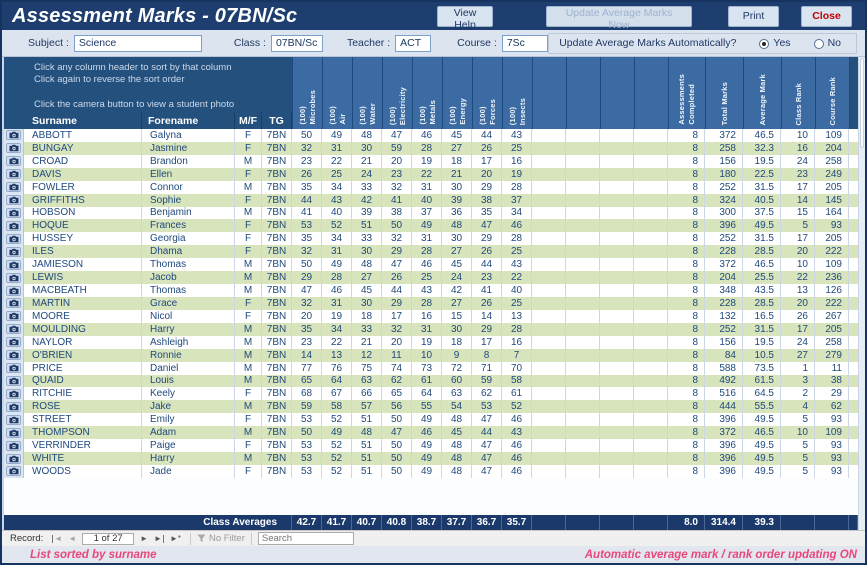  Describe the element at coordinates (83, 174) in the screenshot. I see `surname-cell: DAVIS` at that location.